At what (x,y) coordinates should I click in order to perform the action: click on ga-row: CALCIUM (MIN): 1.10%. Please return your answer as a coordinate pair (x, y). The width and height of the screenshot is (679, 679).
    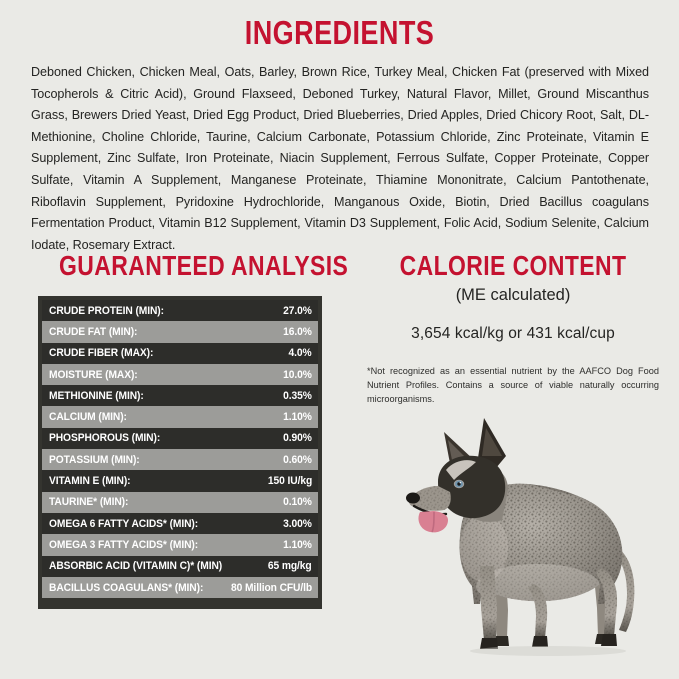
    Looking at the image, I should click on (180, 417).